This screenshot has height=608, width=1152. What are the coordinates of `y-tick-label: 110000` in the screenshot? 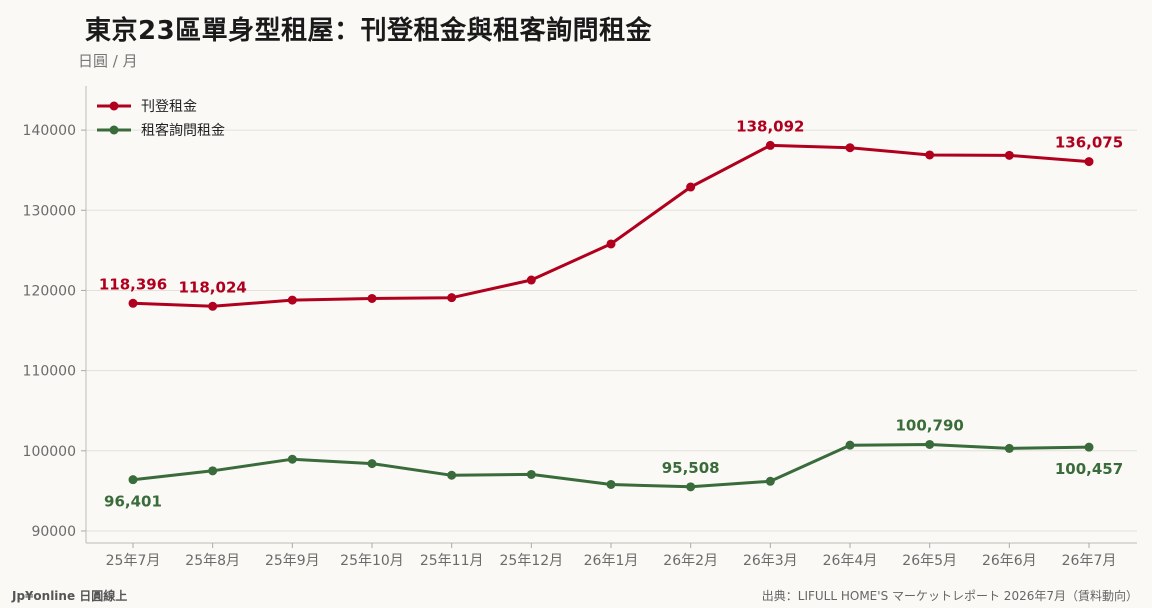 It's located at (49, 372).